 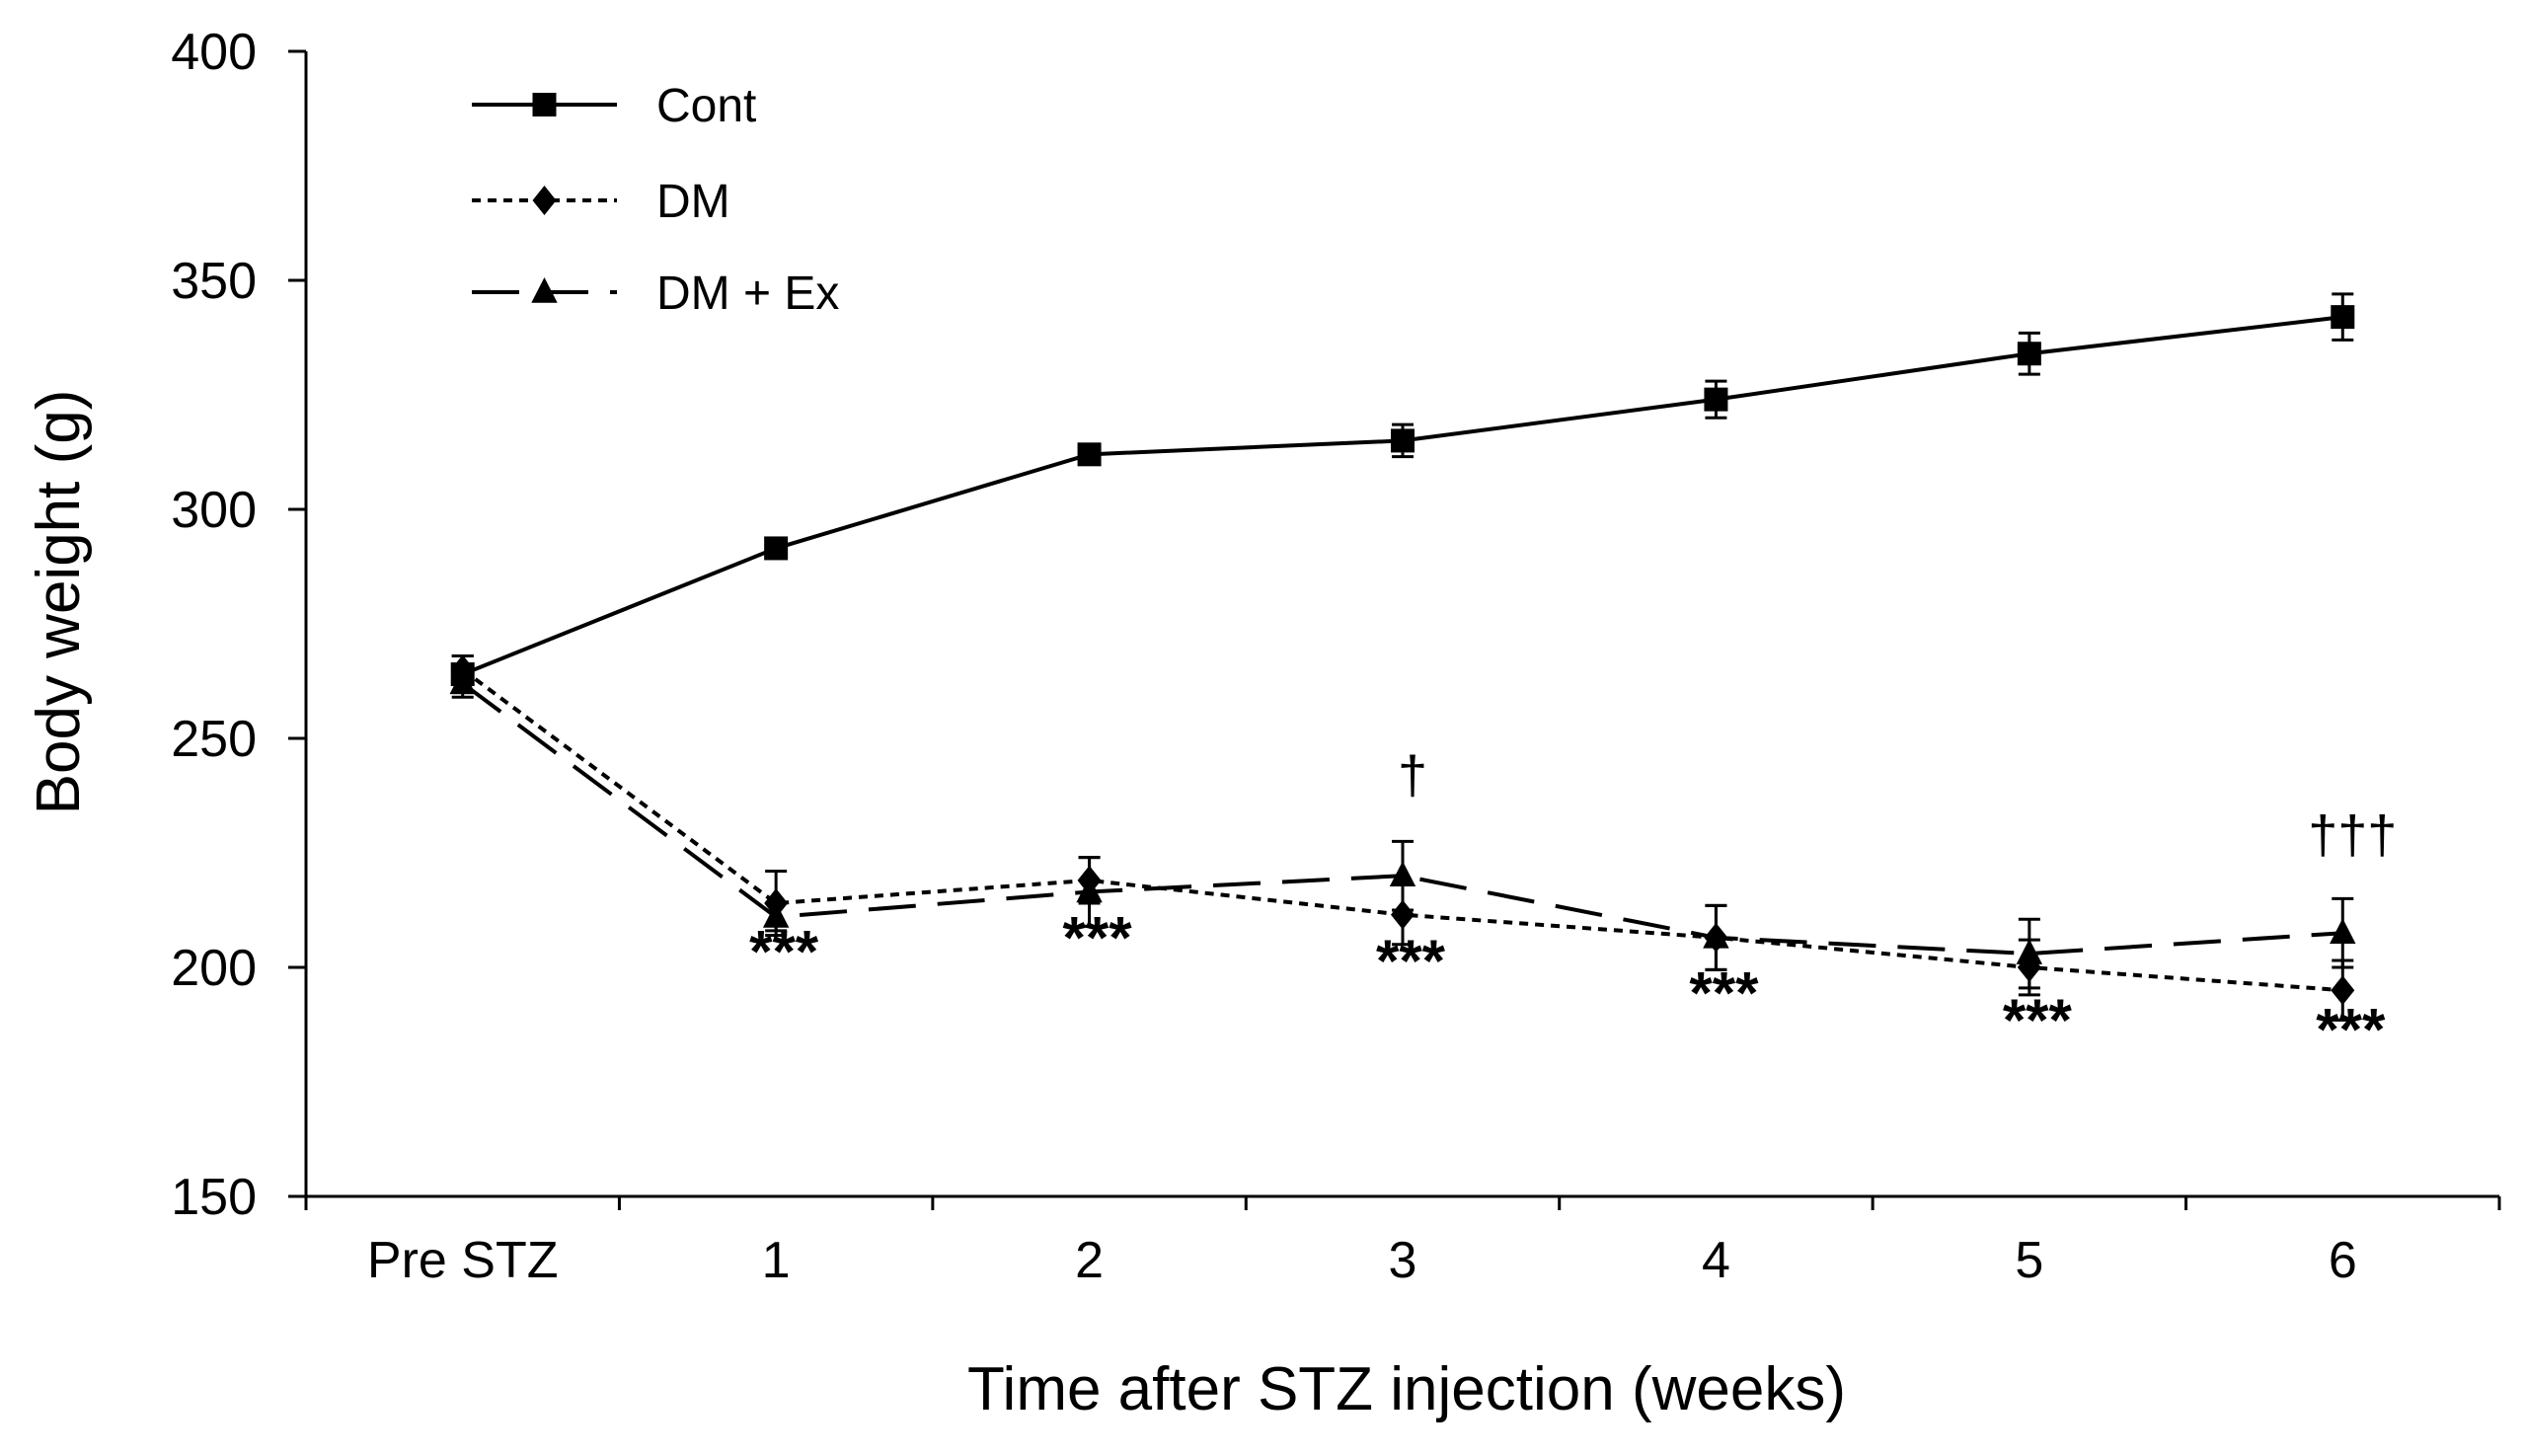 What do you see at coordinates (1412, 775) in the screenshot?
I see `significance-daggers: †` at bounding box center [1412, 775].